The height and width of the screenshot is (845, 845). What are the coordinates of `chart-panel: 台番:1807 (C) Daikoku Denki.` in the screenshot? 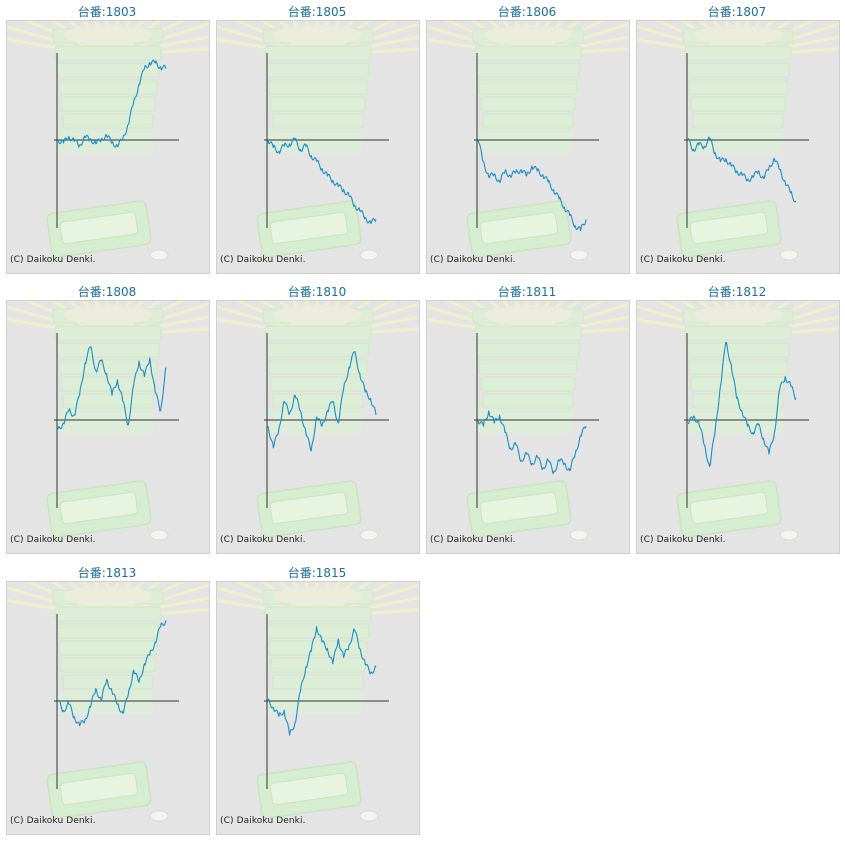 It's located at (737, 137).